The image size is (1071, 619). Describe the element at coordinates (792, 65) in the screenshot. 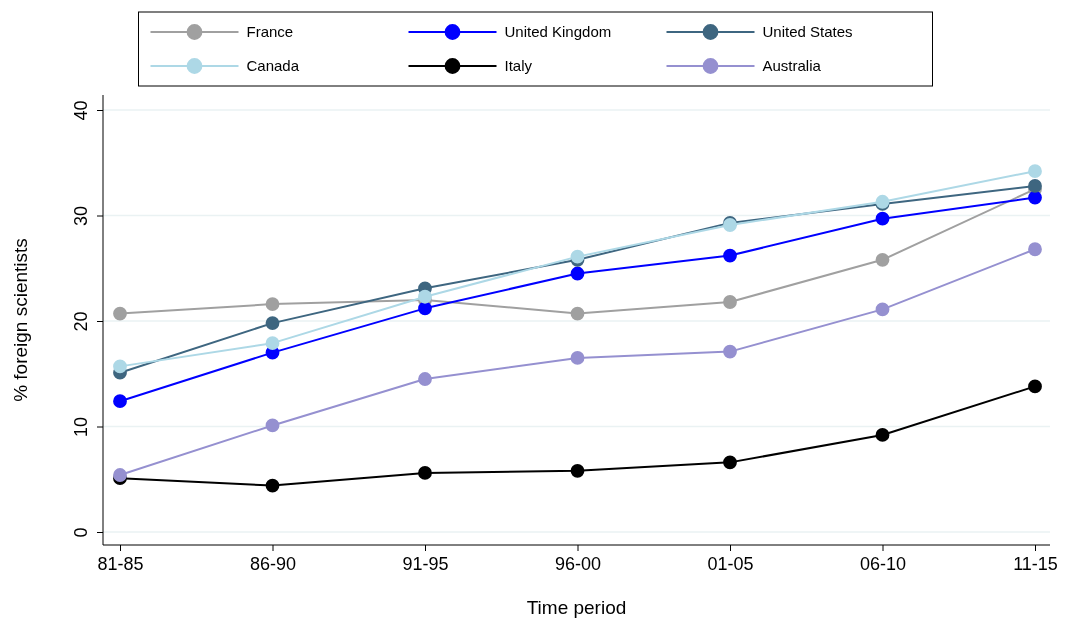

I see `legend-label: Australia` at that location.